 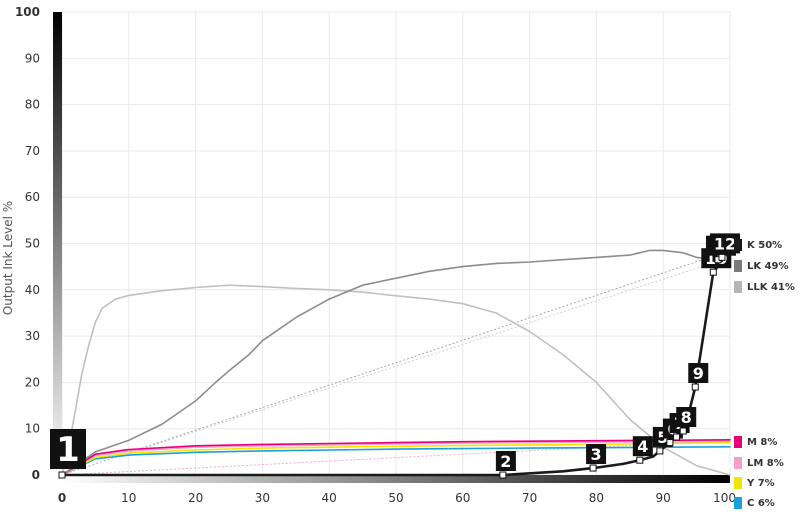 What do you see at coordinates (32, 382) in the screenshot?
I see `y-tick-label: 20` at bounding box center [32, 382].